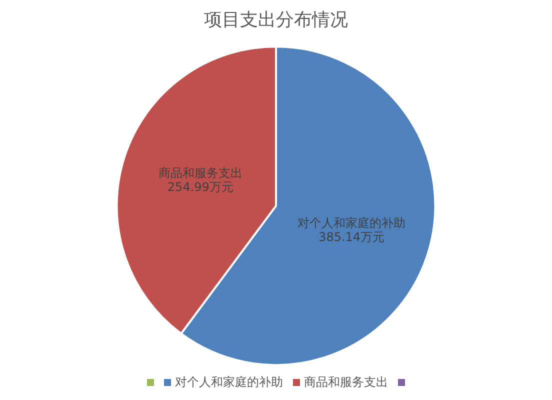 The width and height of the screenshot is (552, 400). Describe the element at coordinates (200, 187) in the screenshot. I see `data-label: 254.99万元` at that location.